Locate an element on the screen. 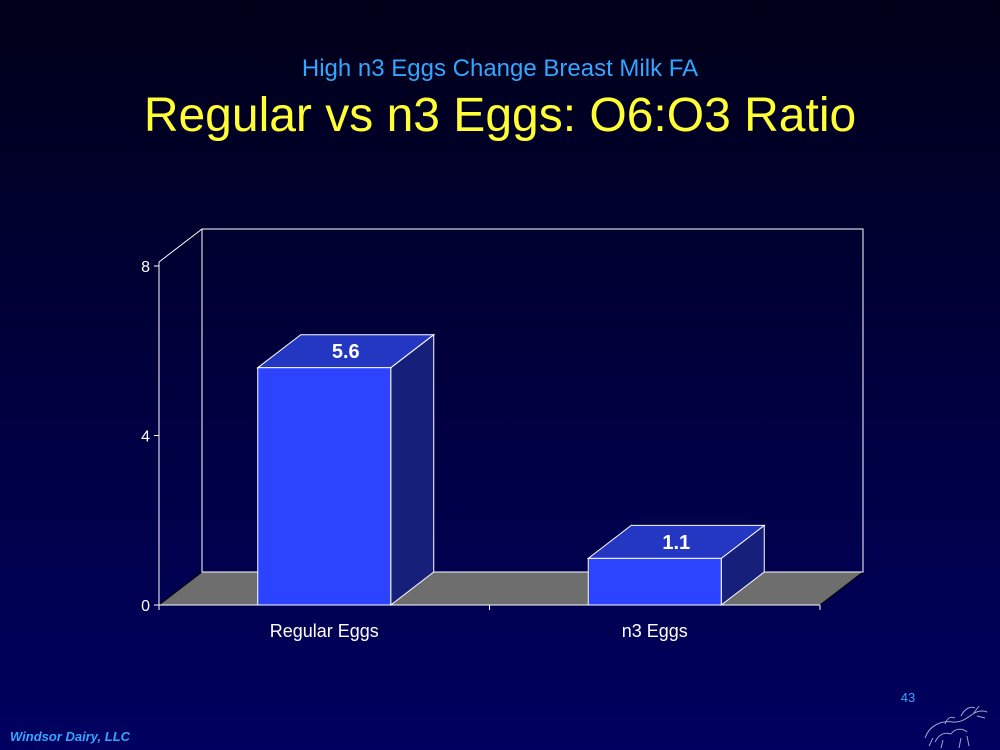 The height and width of the screenshot is (750, 1000). bar-regular-eggs is located at coordinates (346, 470).